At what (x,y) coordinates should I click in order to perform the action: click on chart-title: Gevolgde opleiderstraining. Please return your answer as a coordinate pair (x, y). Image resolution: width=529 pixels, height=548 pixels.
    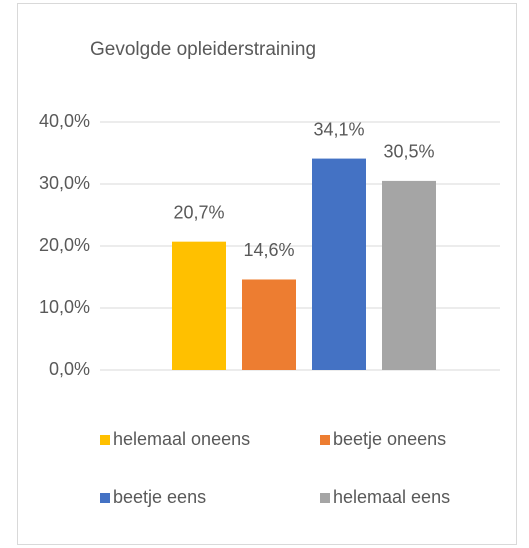
    Looking at the image, I should click on (203, 49).